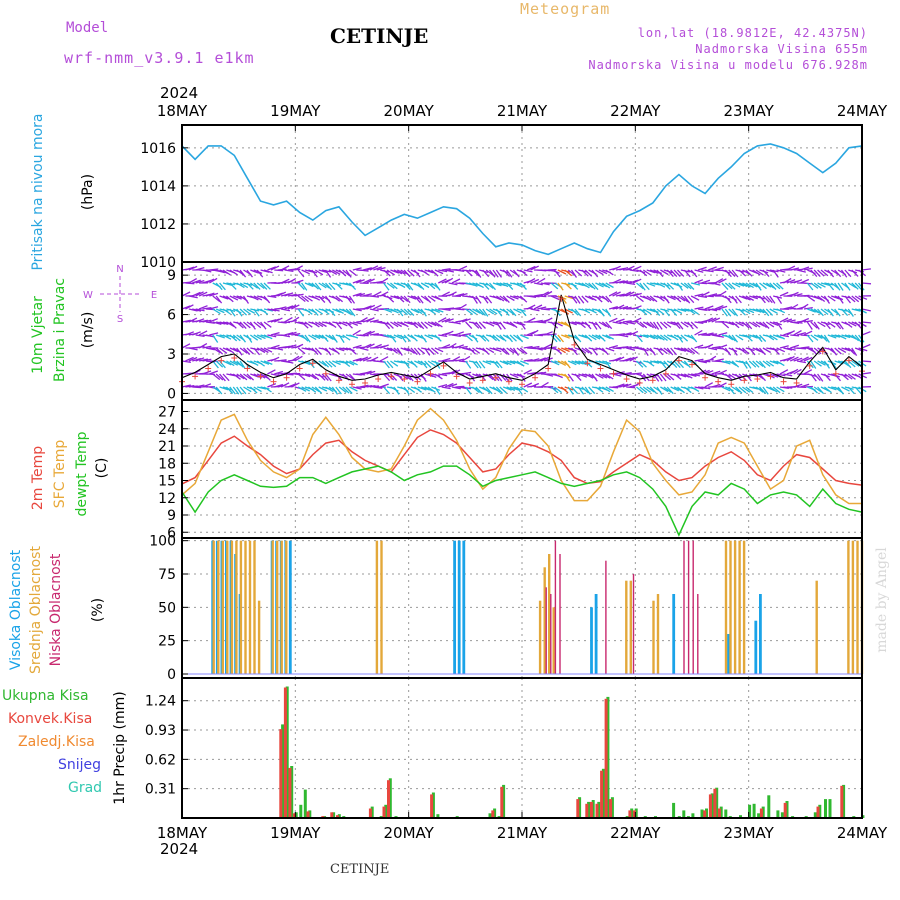  What do you see at coordinates (98, 610) in the screenshot?
I see `cloud-unit-label: (%)` at bounding box center [98, 610].